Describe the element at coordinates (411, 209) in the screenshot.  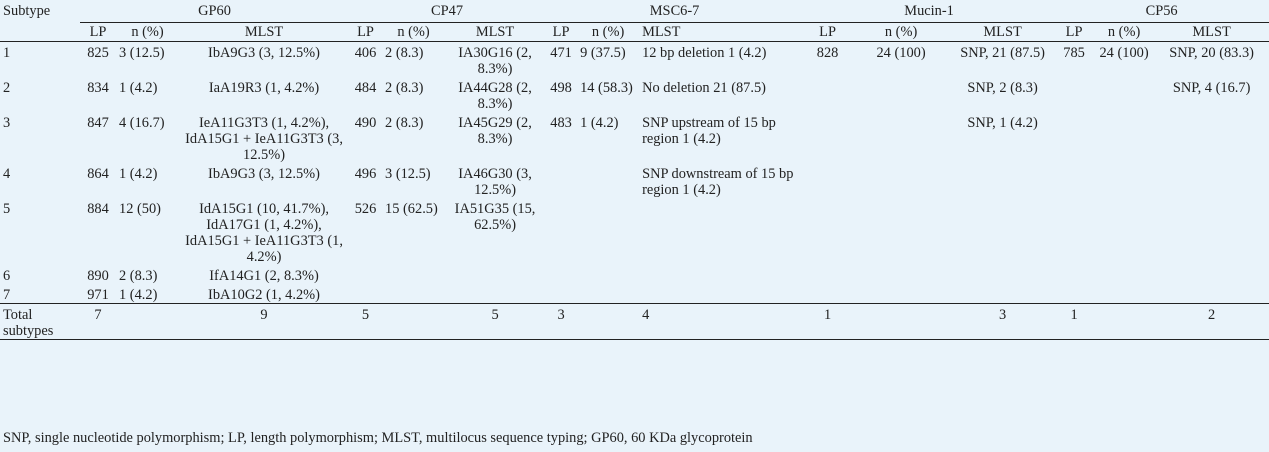
I see `cell-cp47-n: 15 (62.5)` at that location.